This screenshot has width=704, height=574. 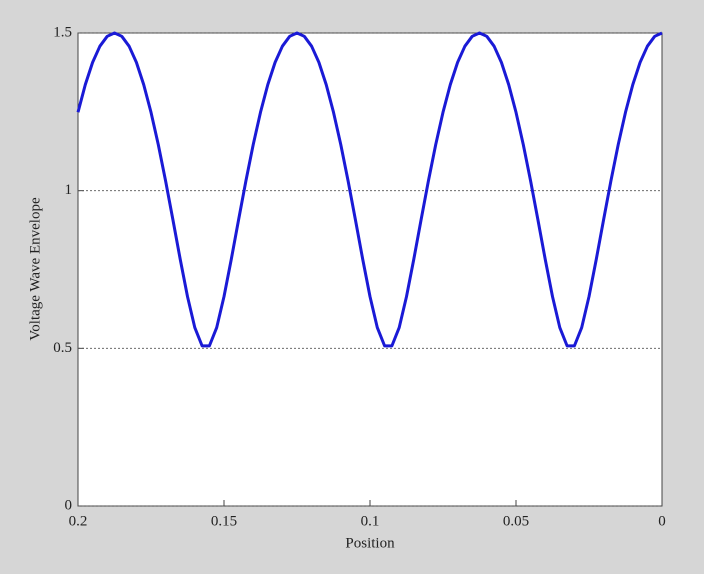 What do you see at coordinates (516, 521) in the screenshot?
I see `x-tick-label: 0.05` at bounding box center [516, 521].